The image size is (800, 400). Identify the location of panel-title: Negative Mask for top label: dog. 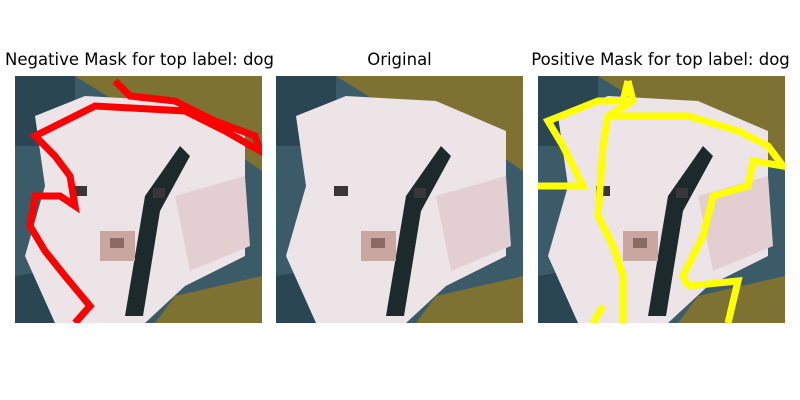
(139, 59).